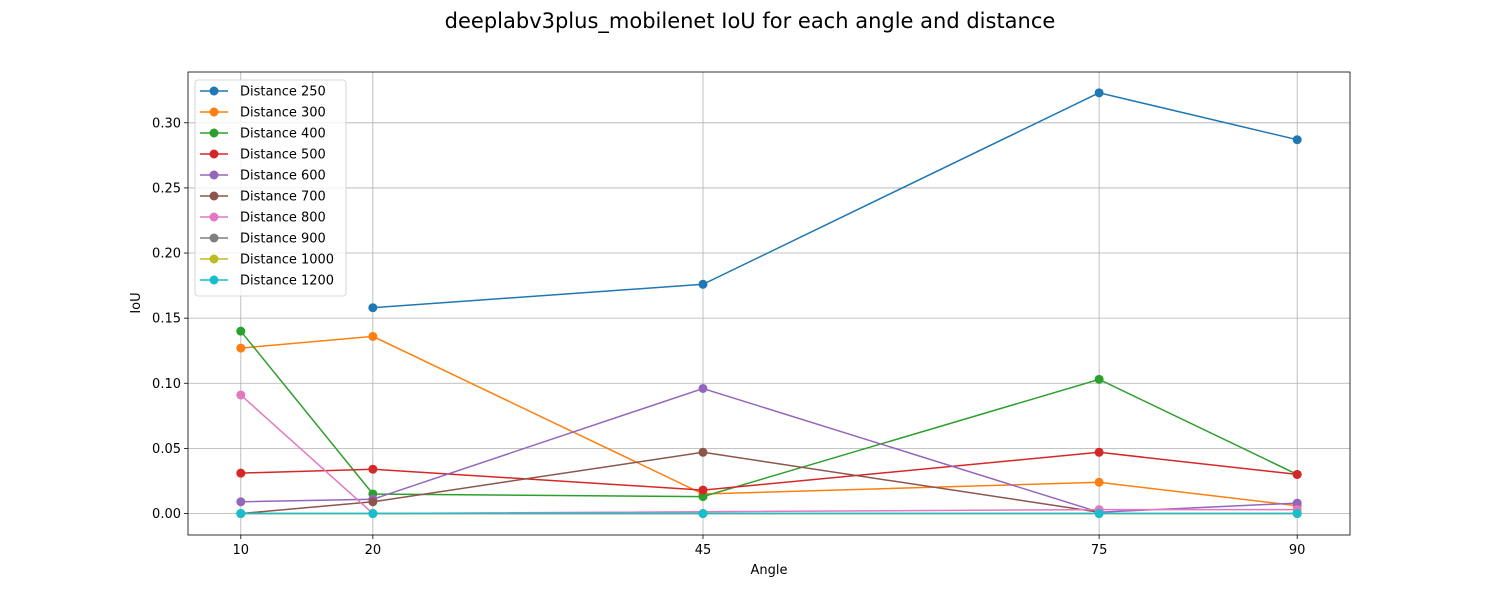 This screenshot has height=604, width=1500. What do you see at coordinates (283, 113) in the screenshot?
I see `legend-label: Distance 300` at bounding box center [283, 113].